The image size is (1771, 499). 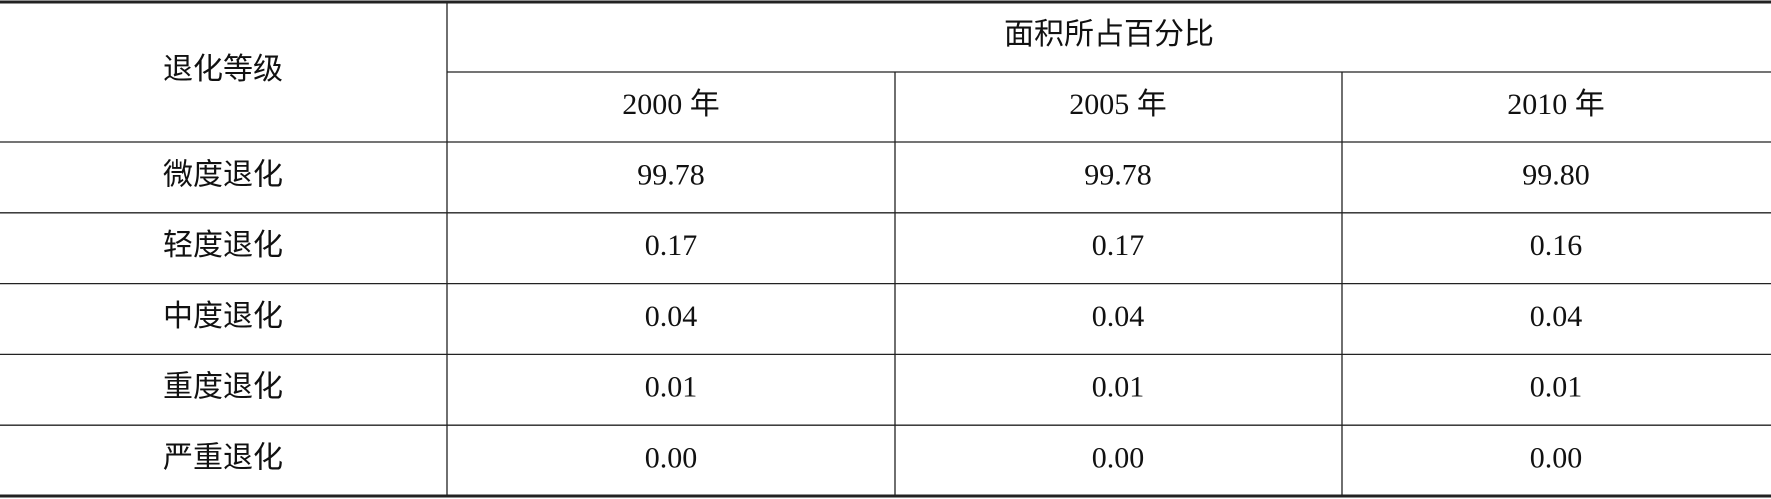 I want to click on year-header: 2010 年, so click(x=1556, y=104).